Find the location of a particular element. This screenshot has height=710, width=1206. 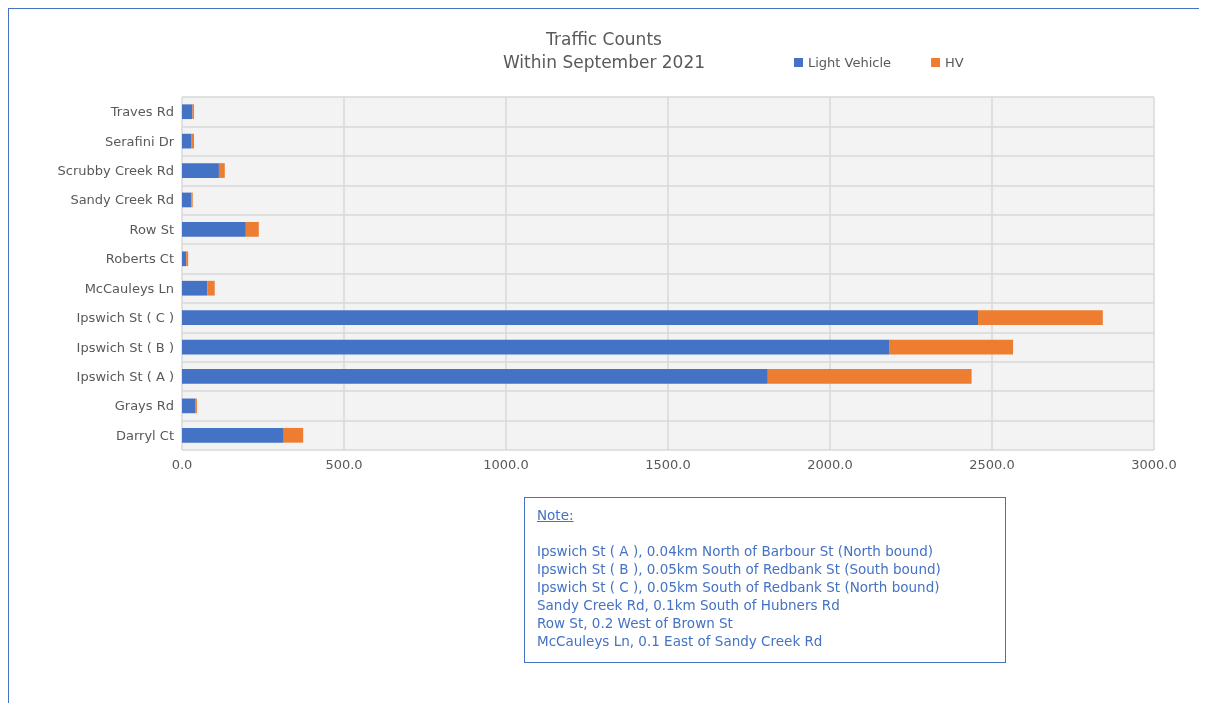

y-tick-label: Darryl Ct is located at coordinates (144, 435).